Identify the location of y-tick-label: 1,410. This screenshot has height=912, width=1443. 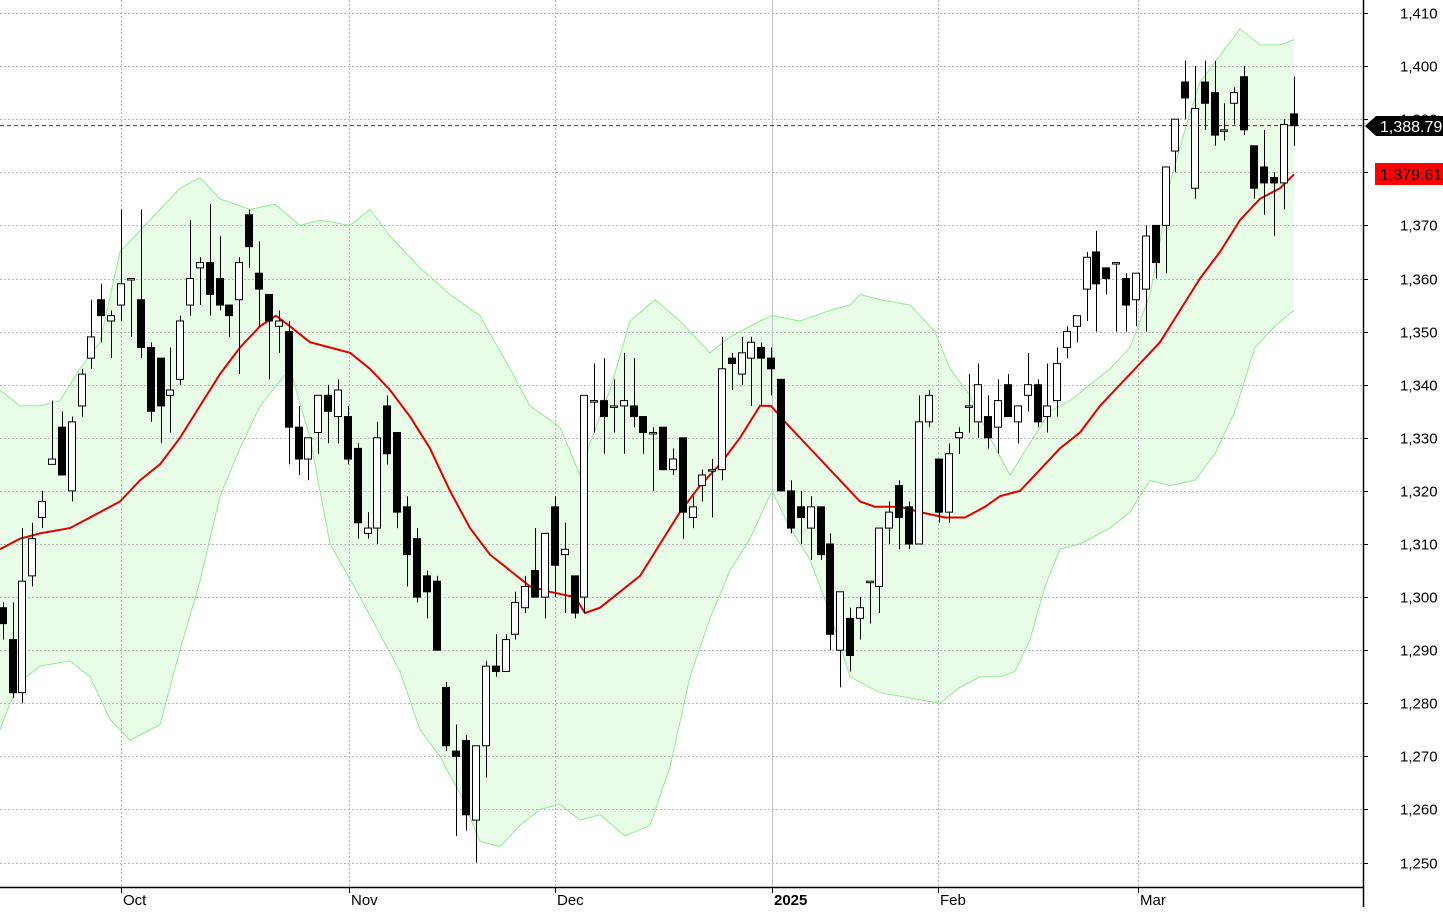
(1419, 14).